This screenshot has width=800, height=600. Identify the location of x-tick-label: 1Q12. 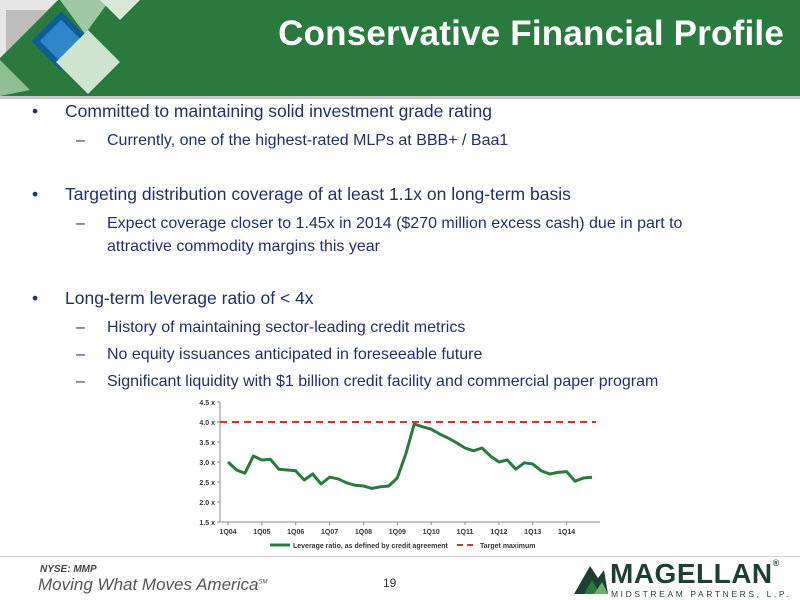
(498, 532).